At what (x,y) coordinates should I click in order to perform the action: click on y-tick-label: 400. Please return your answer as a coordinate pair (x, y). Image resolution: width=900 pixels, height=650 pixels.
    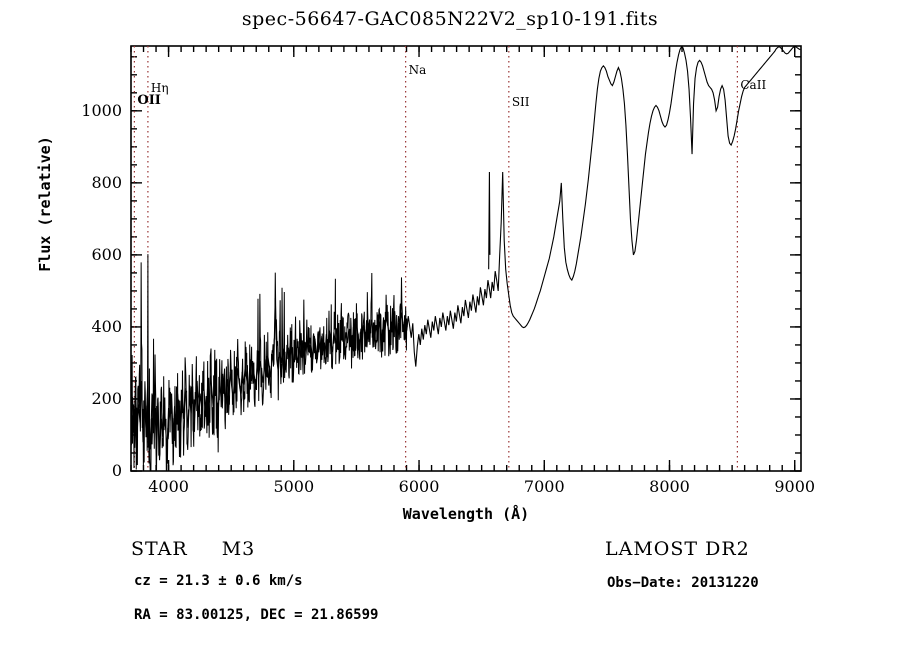
    Looking at the image, I should click on (106, 326).